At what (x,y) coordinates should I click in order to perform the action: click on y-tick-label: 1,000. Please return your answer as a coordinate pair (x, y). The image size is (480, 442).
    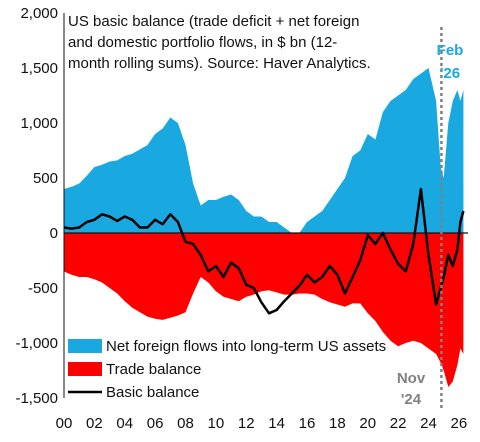
    Looking at the image, I should click on (39, 123).